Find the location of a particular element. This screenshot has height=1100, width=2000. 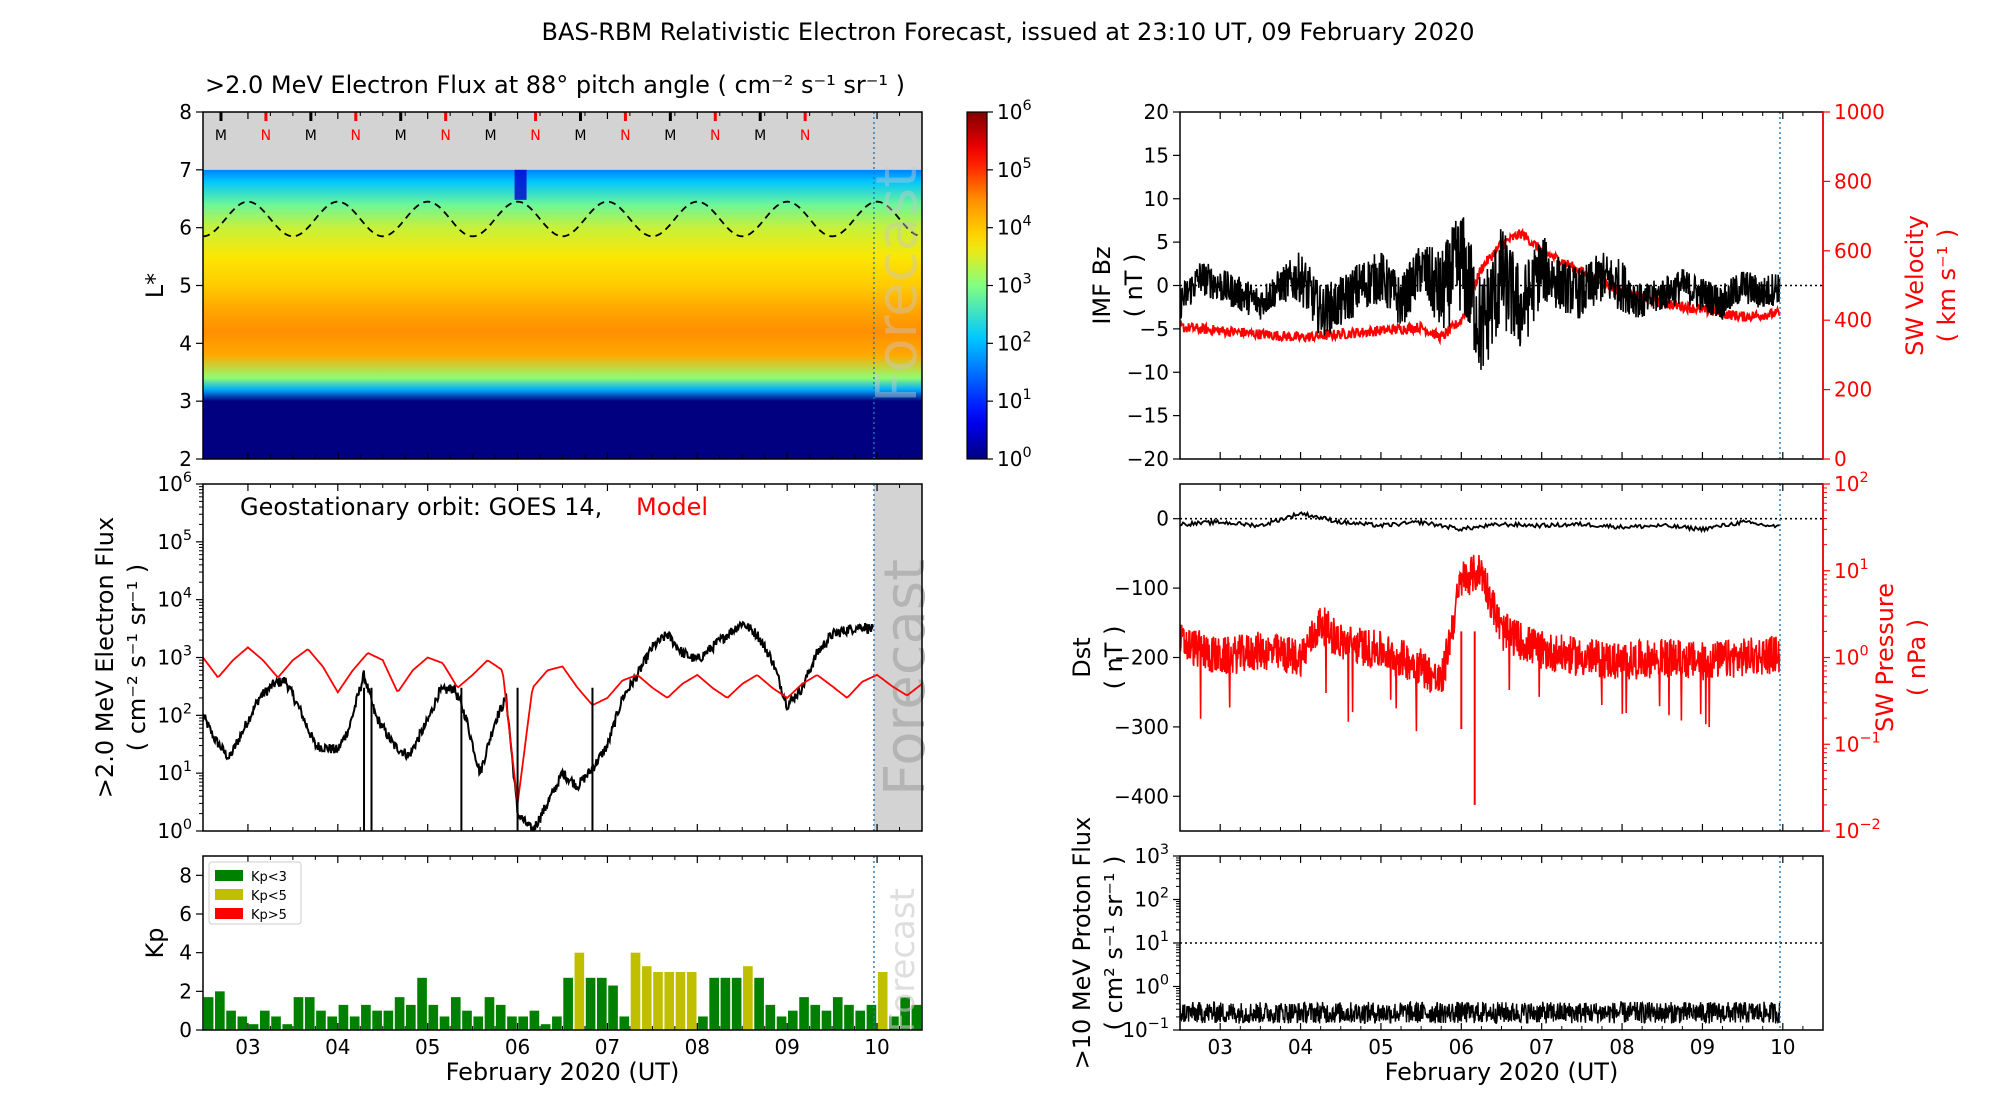

kp-legend-label: Kp<5 is located at coordinates (269, 896).